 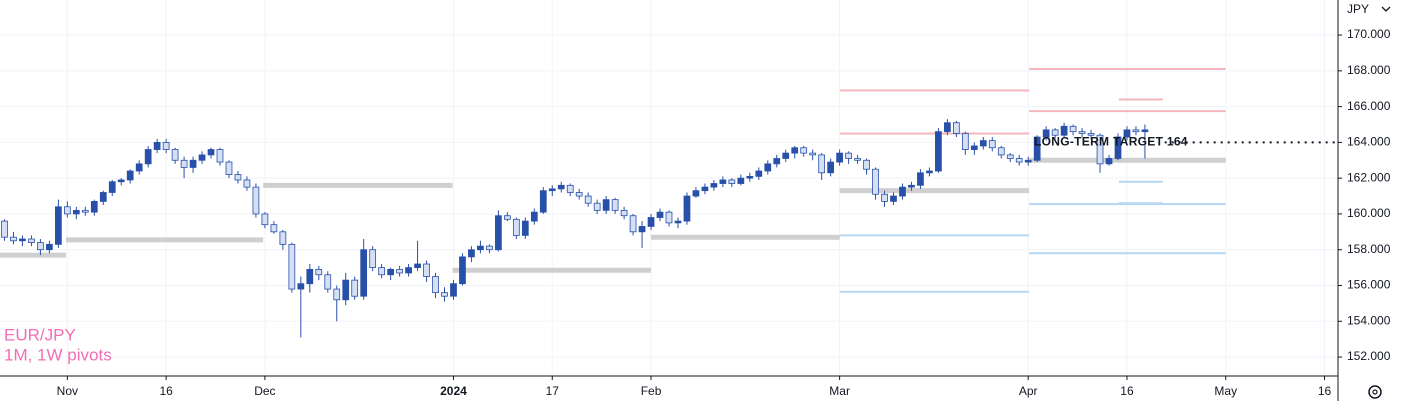 What do you see at coordinates (1369, 70) in the screenshot?
I see `y-tick-label: 168.000` at bounding box center [1369, 70].